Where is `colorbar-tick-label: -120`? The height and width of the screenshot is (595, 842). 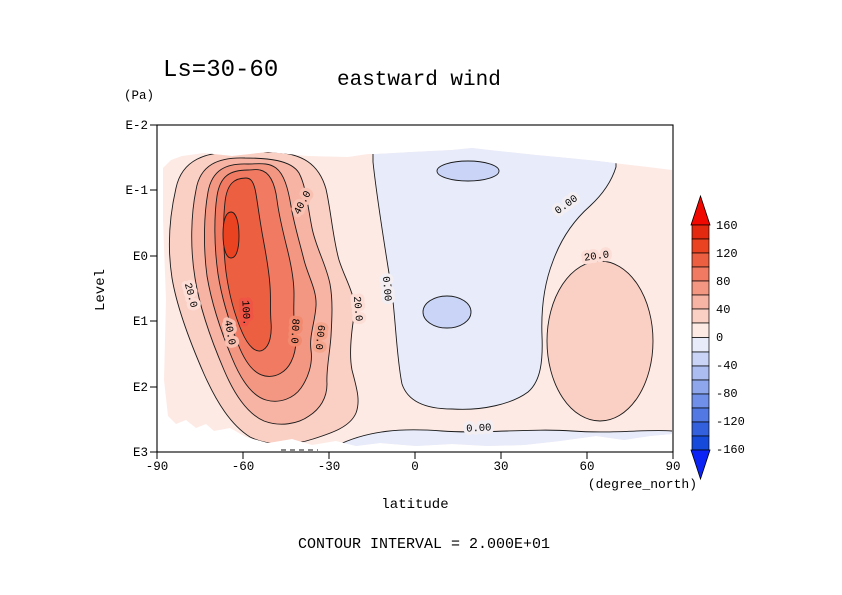
colorbar-tick-label: -120 is located at coordinates (730, 422).